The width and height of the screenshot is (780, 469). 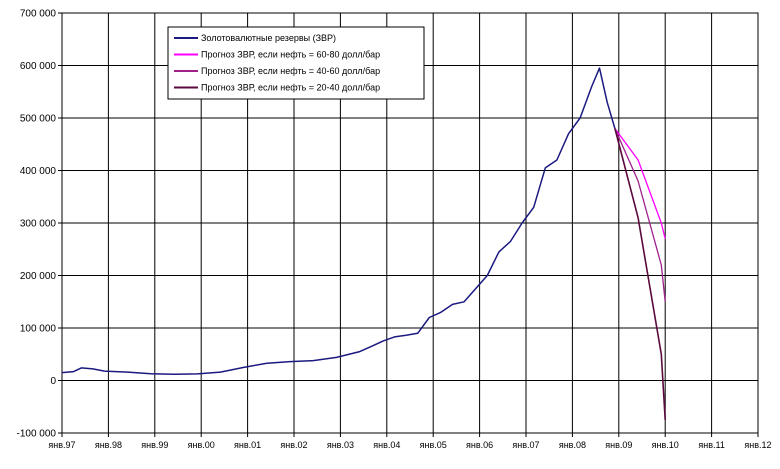 I want to click on x-tick-label: янв.10, so click(x=665, y=445).